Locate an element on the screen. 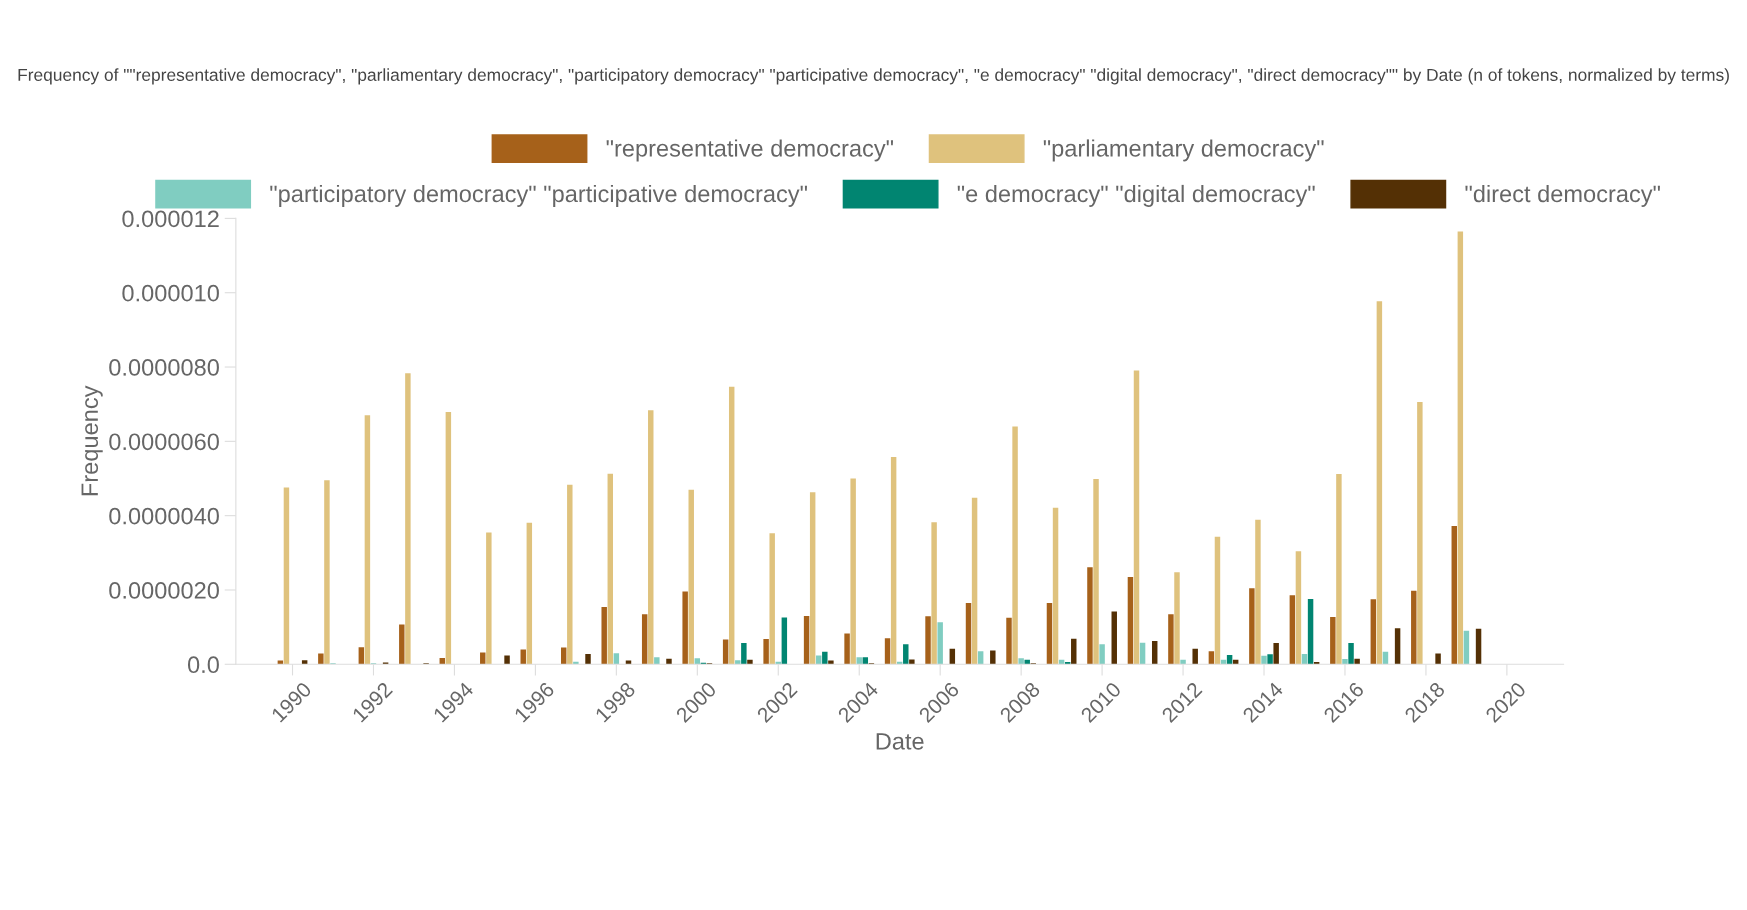 The width and height of the screenshot is (1747, 910). y-tick-label: 0.0000040 is located at coordinates (164, 516).